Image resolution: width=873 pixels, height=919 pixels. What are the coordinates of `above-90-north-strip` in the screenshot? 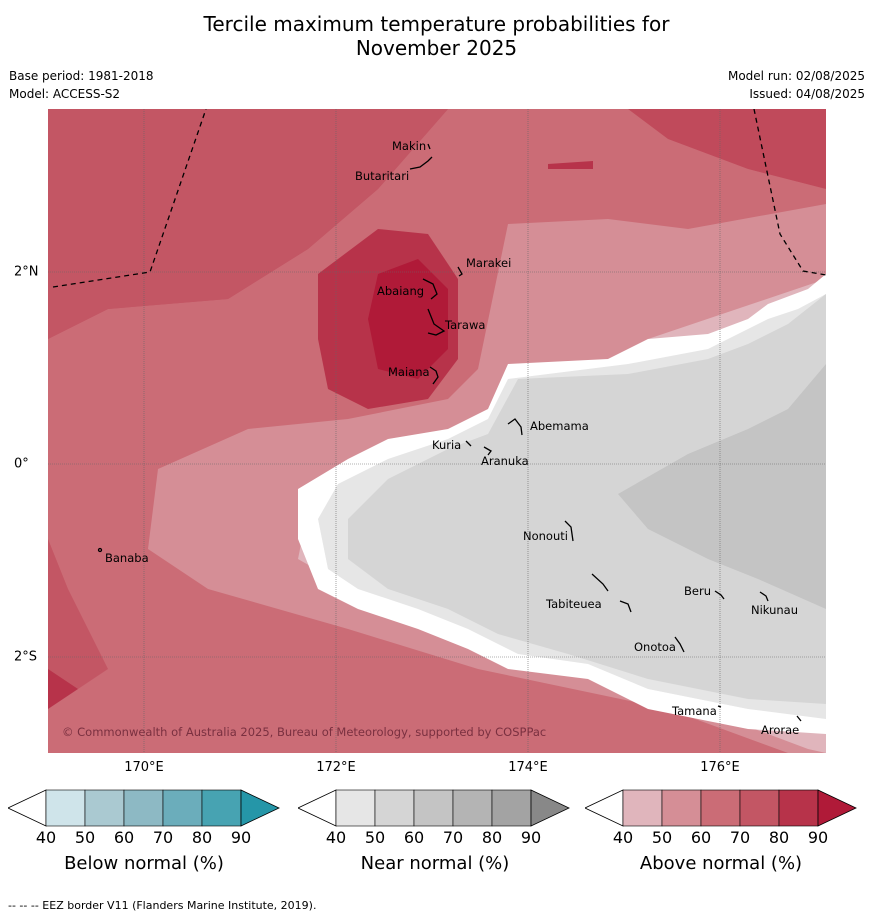 It's located at (570, 165).